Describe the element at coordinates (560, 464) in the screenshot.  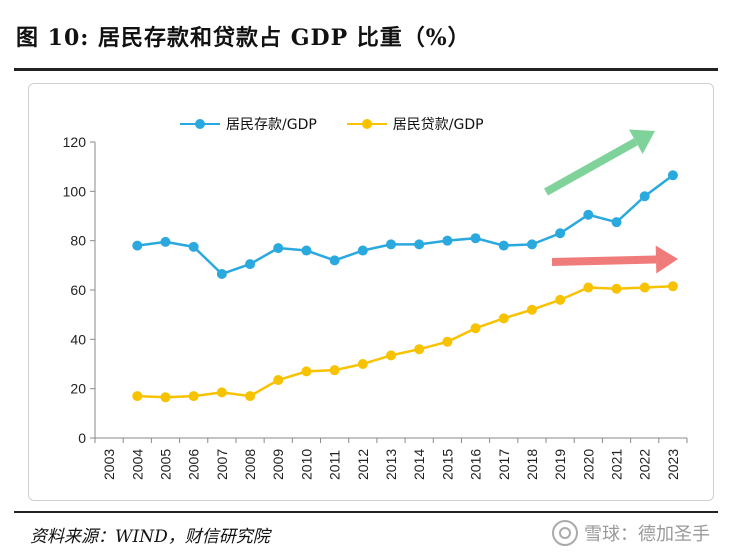
I see `x-tick-label: 2019` at that location.